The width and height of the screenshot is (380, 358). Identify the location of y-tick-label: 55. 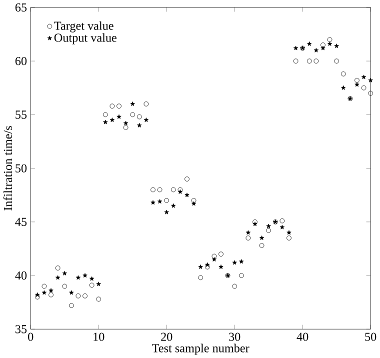
(21, 114).